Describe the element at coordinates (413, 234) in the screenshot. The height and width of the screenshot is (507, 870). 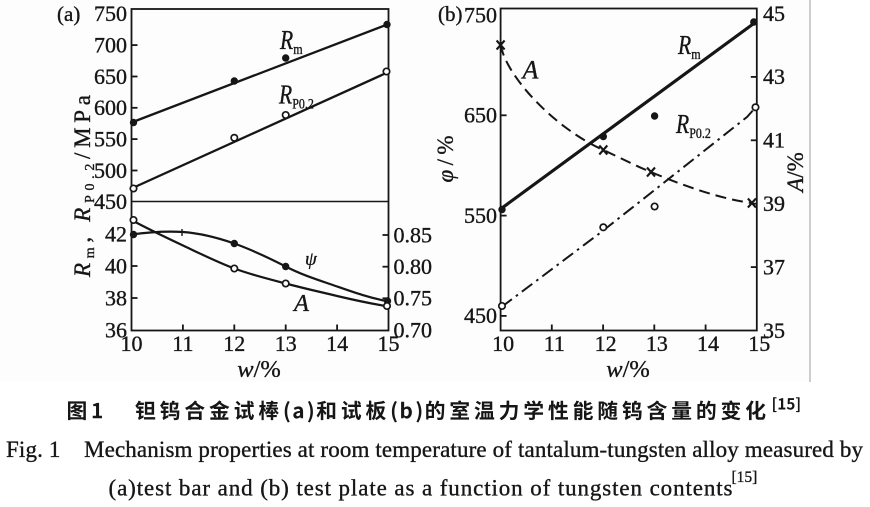
I see `svg-text: 0.85` at that location.